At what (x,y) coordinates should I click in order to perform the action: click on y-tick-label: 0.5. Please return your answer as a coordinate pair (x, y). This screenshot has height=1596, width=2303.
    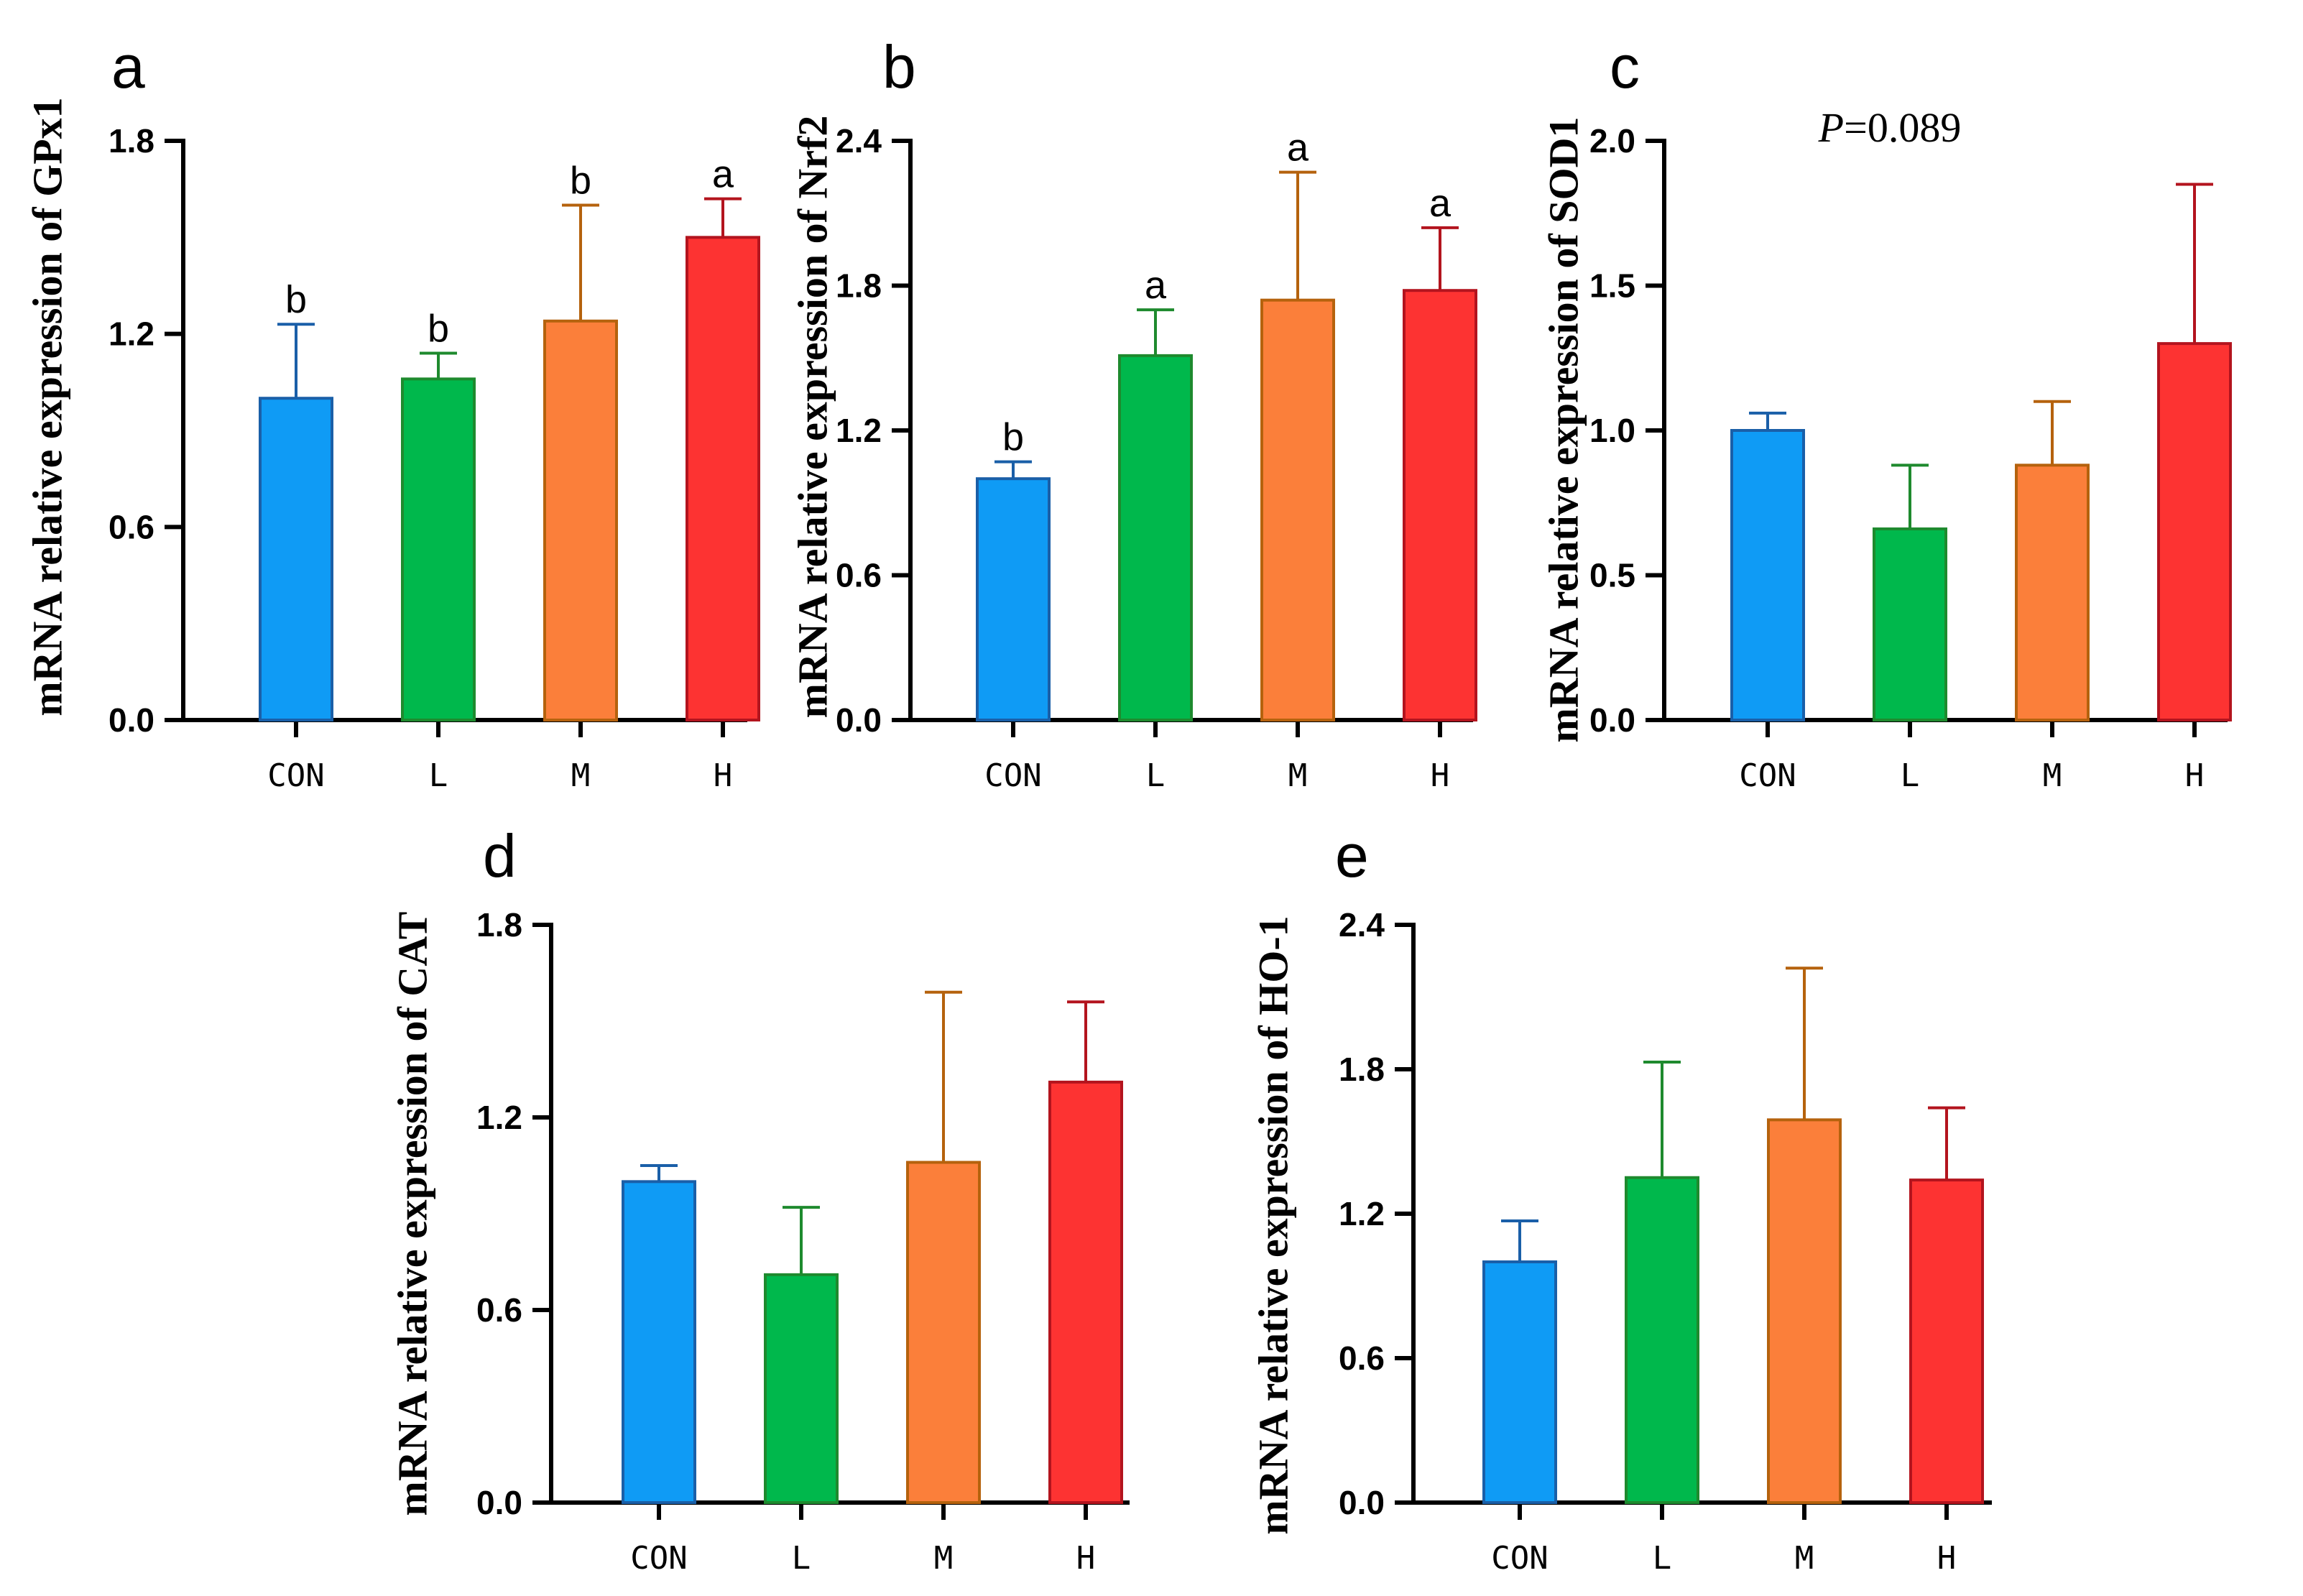
    Looking at the image, I should click on (1612, 575).